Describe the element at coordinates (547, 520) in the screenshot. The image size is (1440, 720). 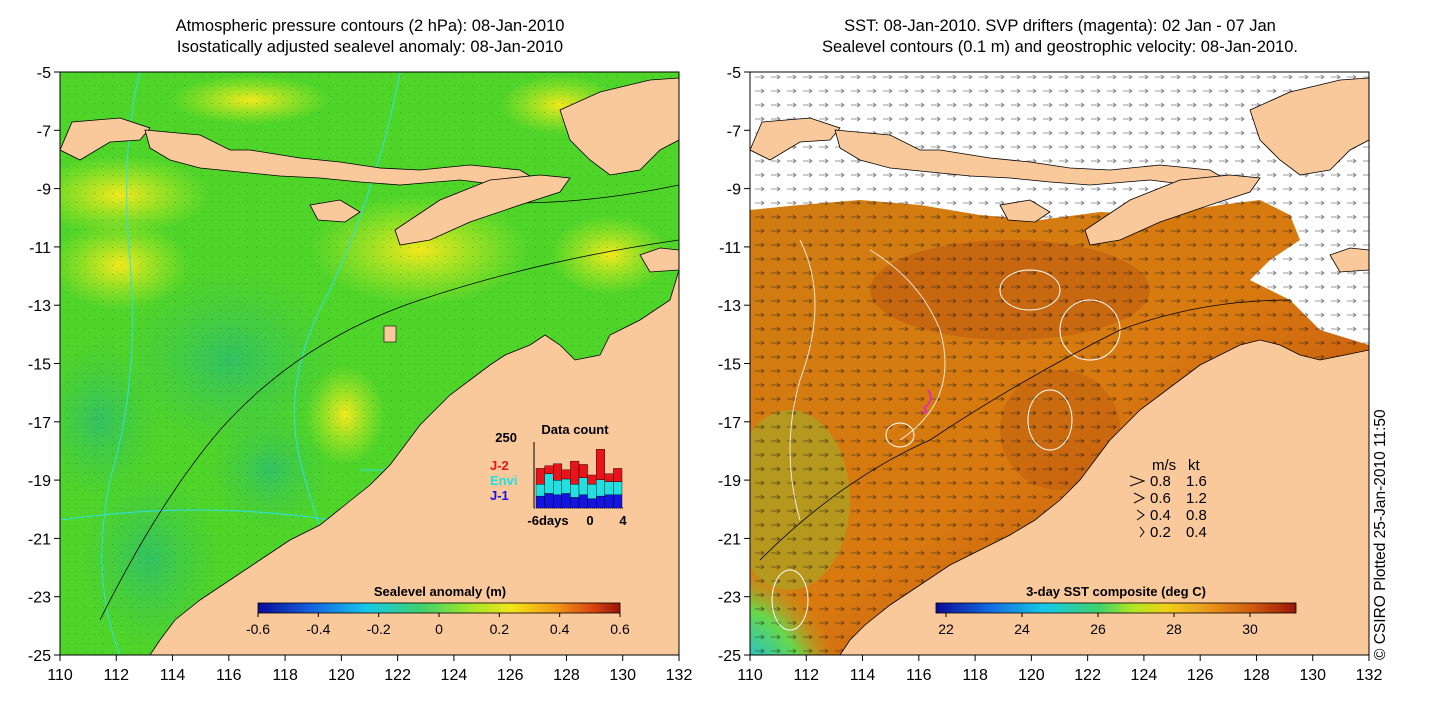
I see `inset-x-label: -6days` at that location.